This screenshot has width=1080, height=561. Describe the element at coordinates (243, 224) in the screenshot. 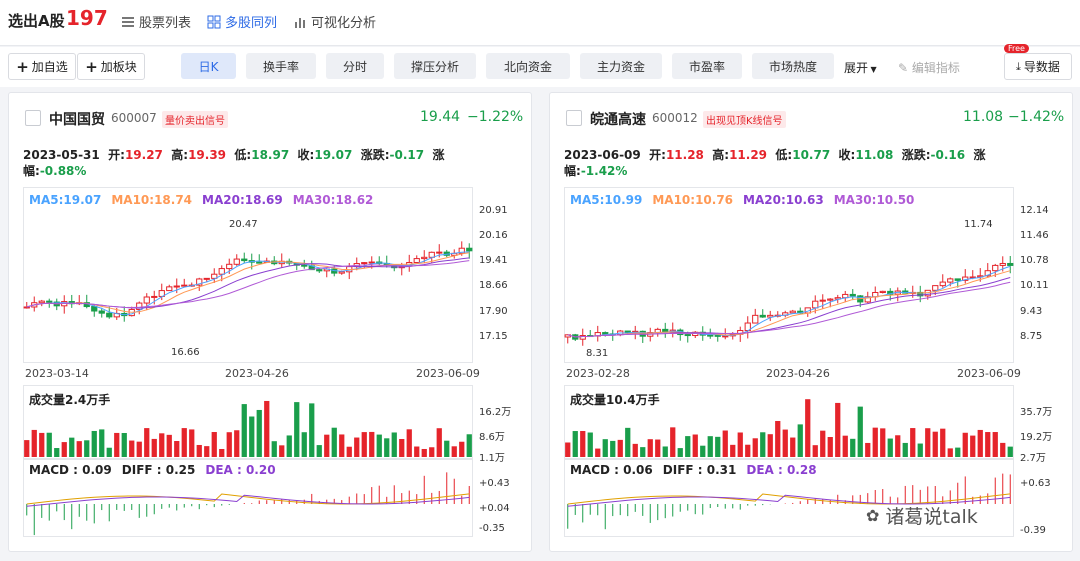

I see `max-price-label: 20.47` at that location.